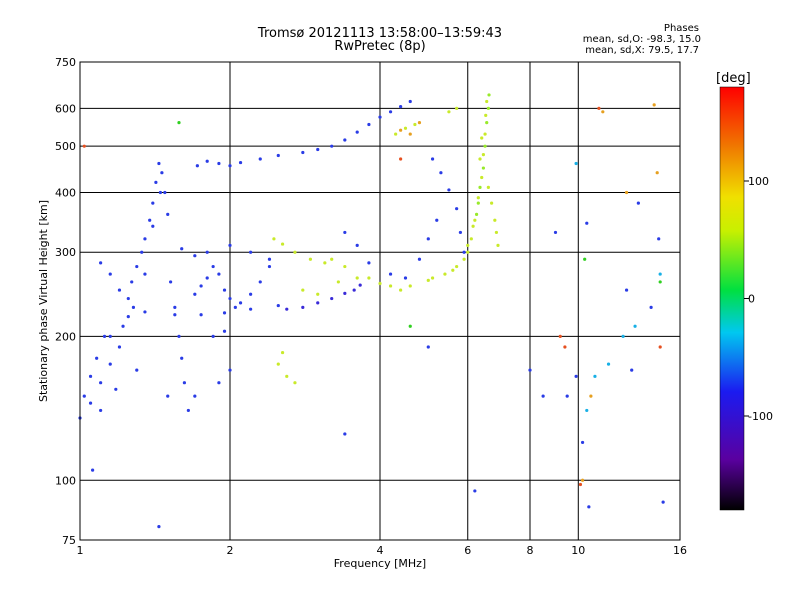  I want to click on stats-x-mode: mean, sd,X: 79.5, 17.7, so click(642, 50).